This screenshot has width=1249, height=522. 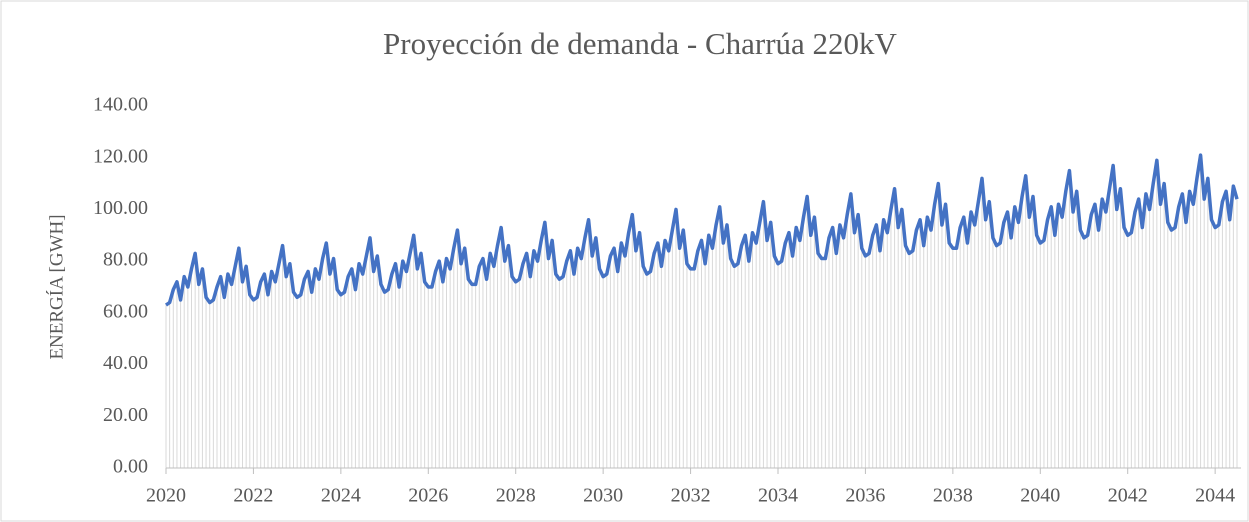 I want to click on y-tick-label: 100.00, so click(x=120, y=208).